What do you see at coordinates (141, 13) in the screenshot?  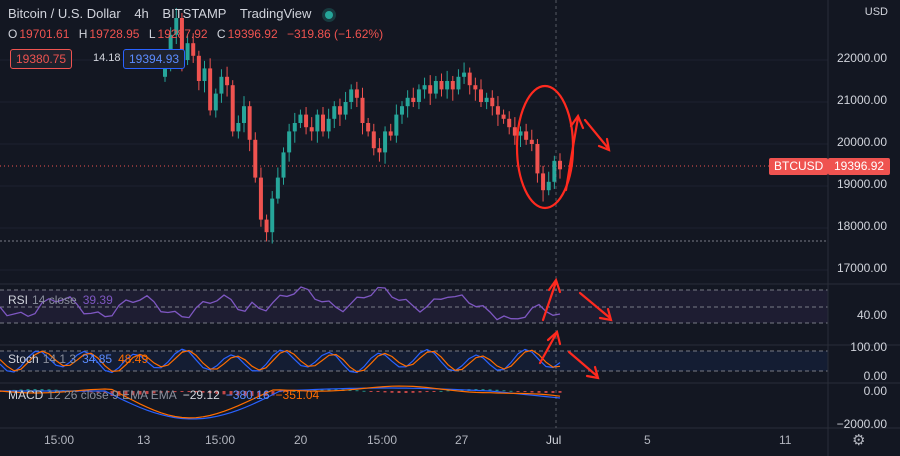 I see `interval-label: 4h` at bounding box center [141, 13].